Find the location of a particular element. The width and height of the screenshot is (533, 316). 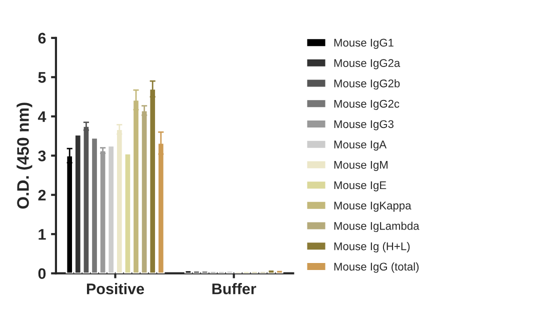

legend-label: Mouse IgG2b is located at coordinates (367, 84).